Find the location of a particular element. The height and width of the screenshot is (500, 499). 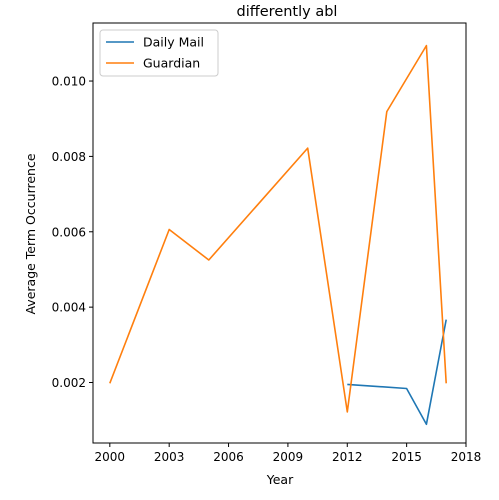

x-tick-label: 2012 is located at coordinates (347, 457).